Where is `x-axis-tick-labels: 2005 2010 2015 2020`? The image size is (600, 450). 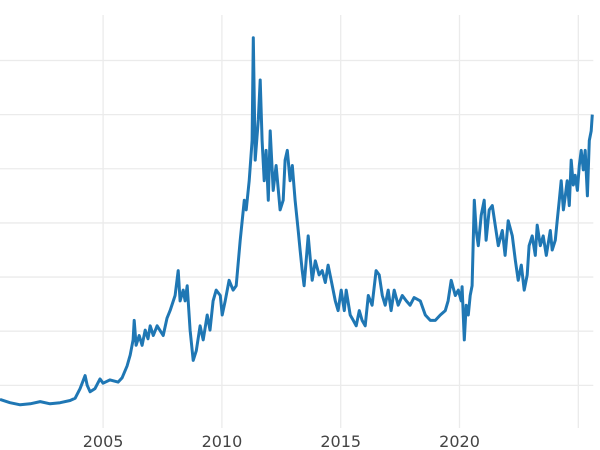
x-axis-tick-labels: 2005 2010 2015 2020 is located at coordinates (281, 441).